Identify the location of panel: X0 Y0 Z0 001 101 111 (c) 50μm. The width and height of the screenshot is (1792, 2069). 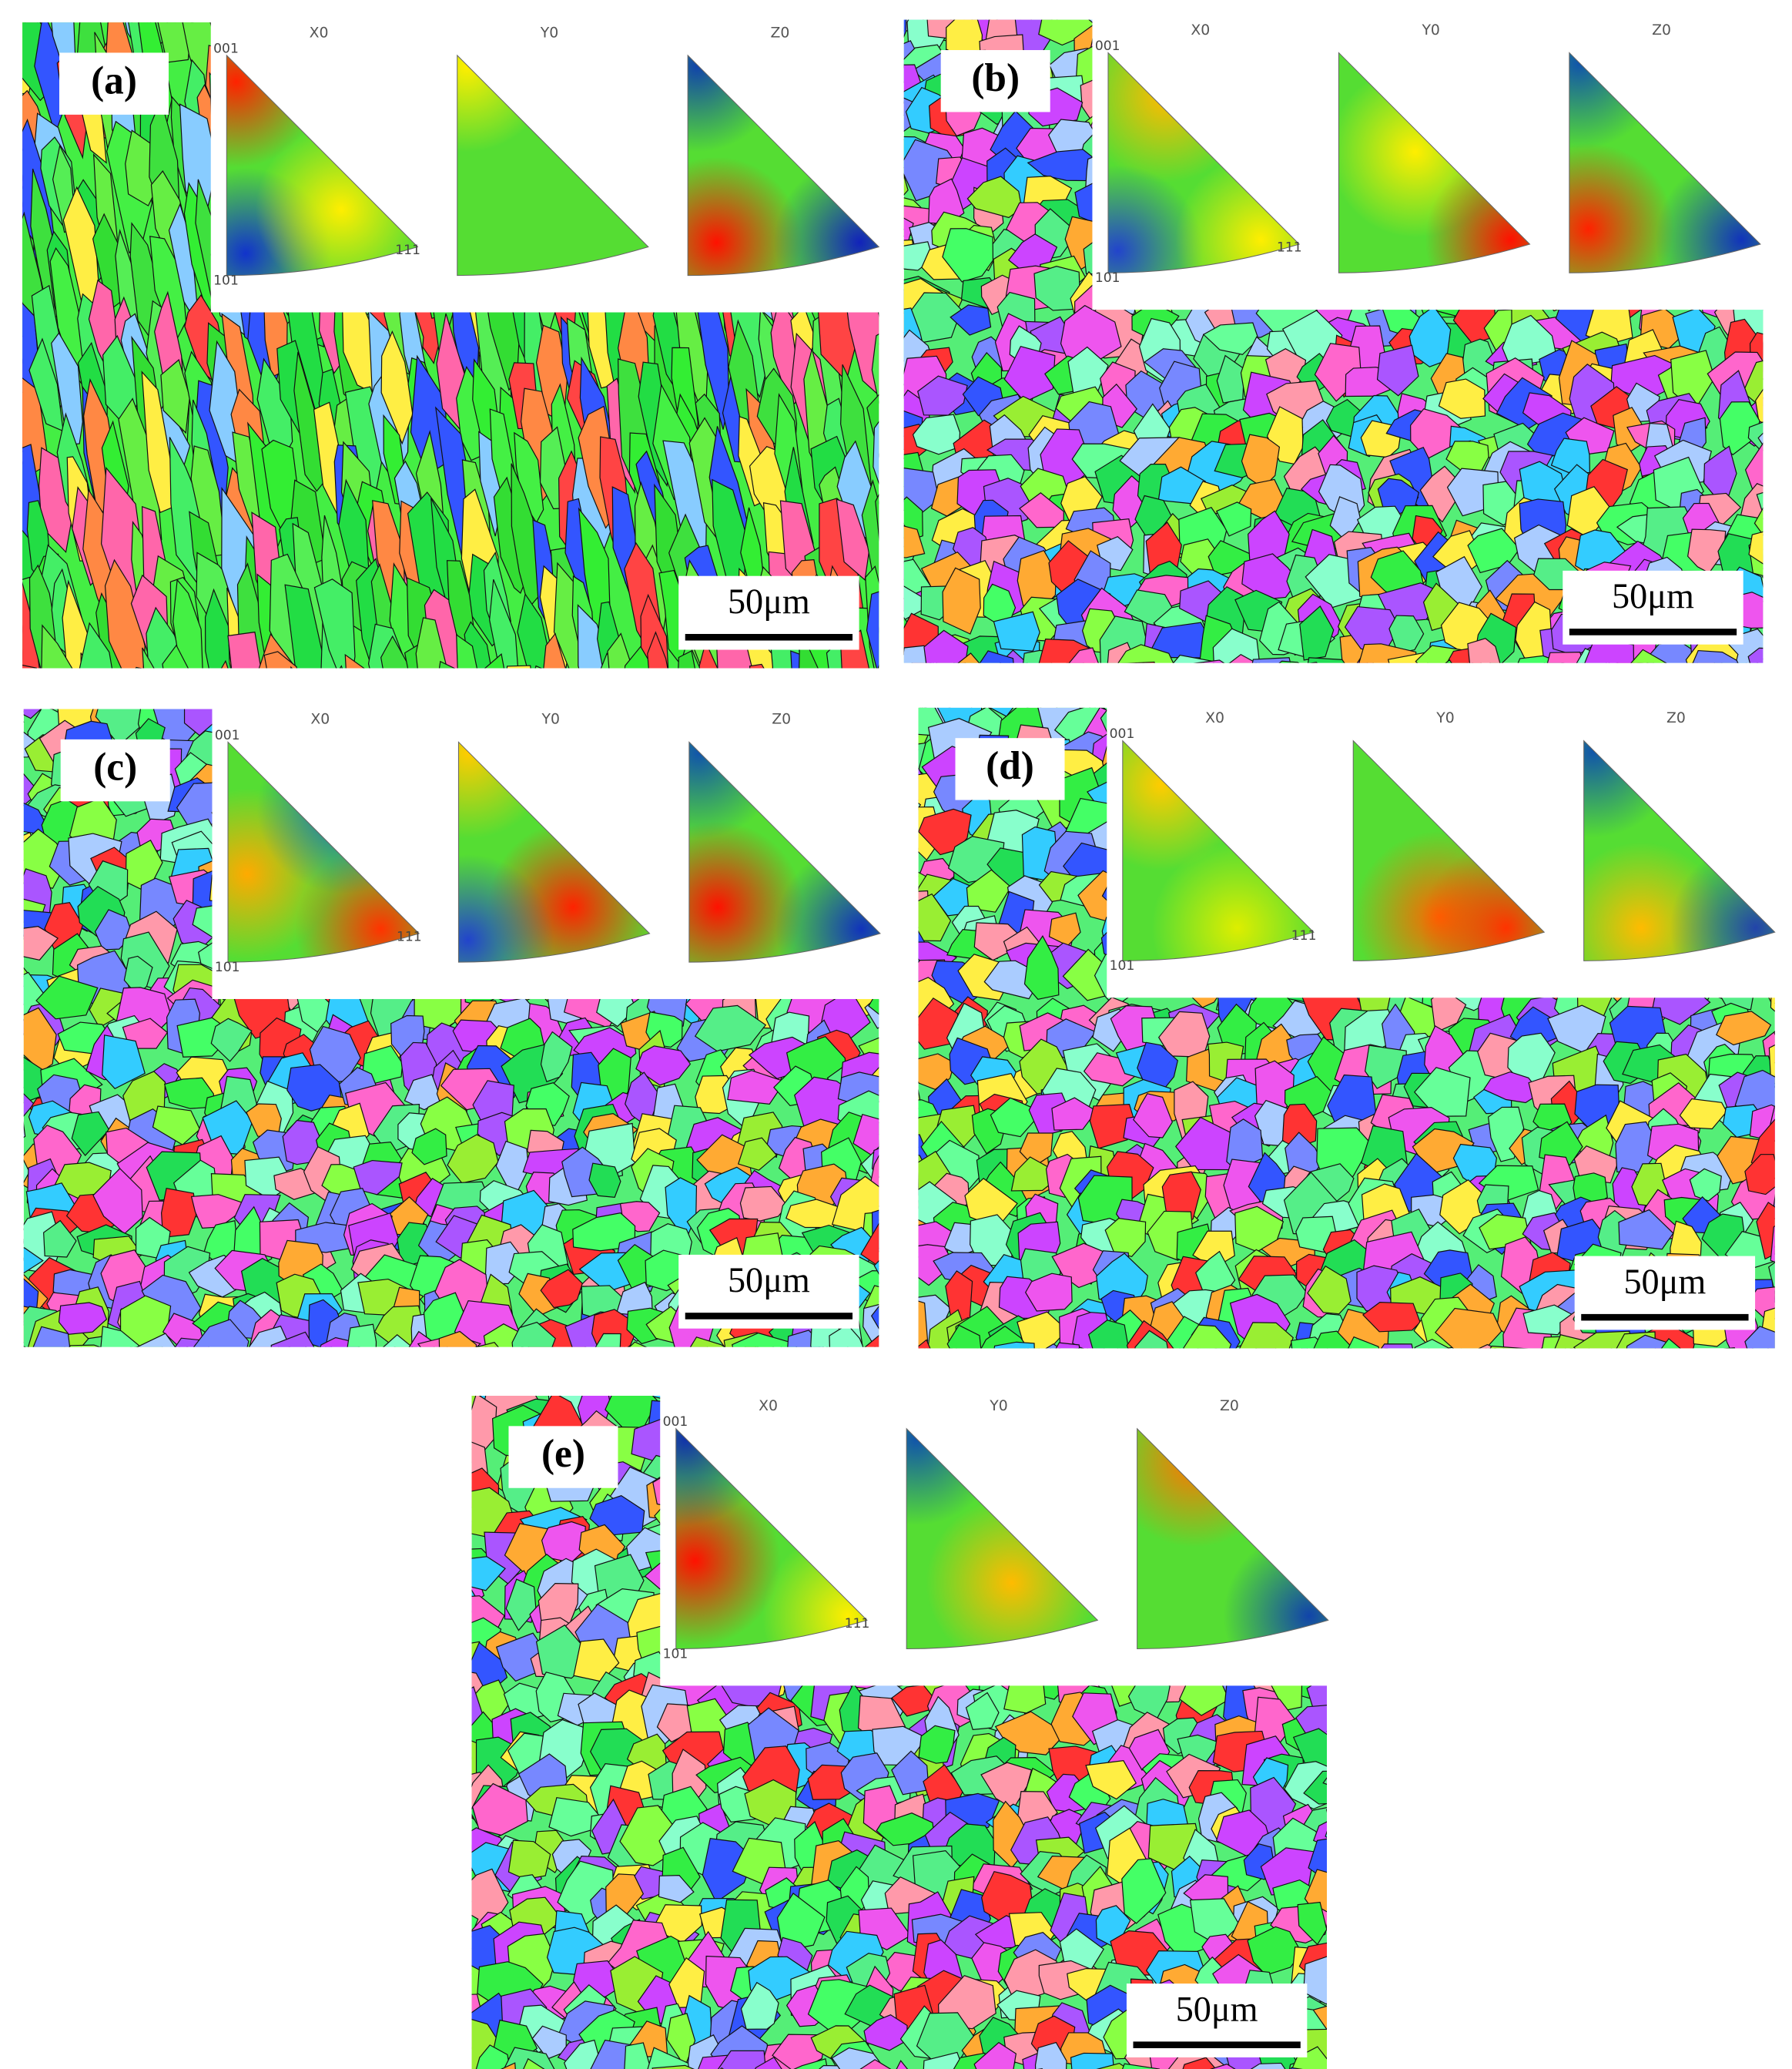
(452, 1027).